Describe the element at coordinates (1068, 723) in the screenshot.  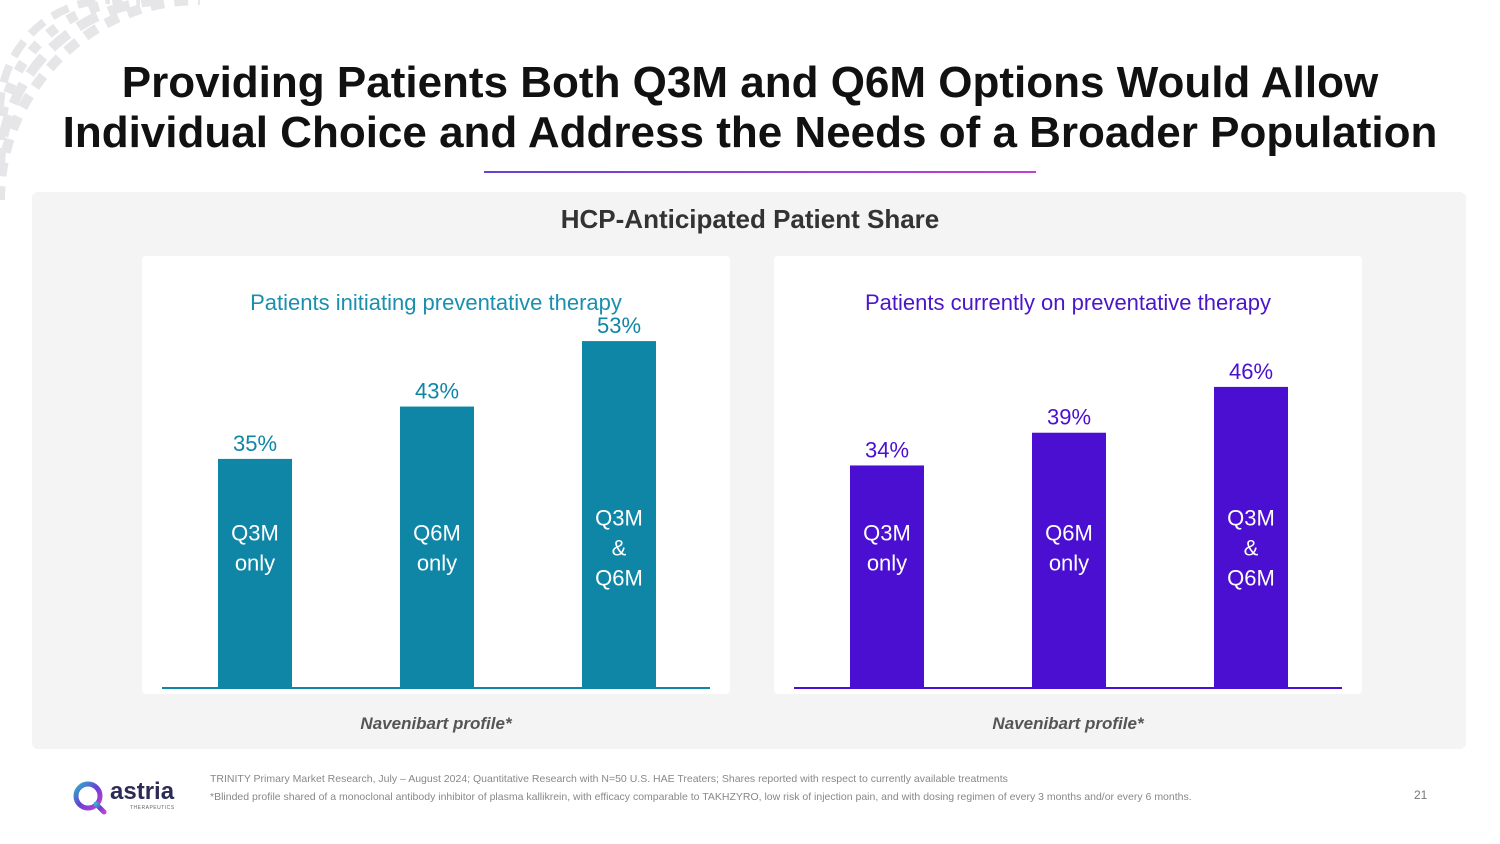
I see `x-axis-label-current: Navenibart profile*` at that location.